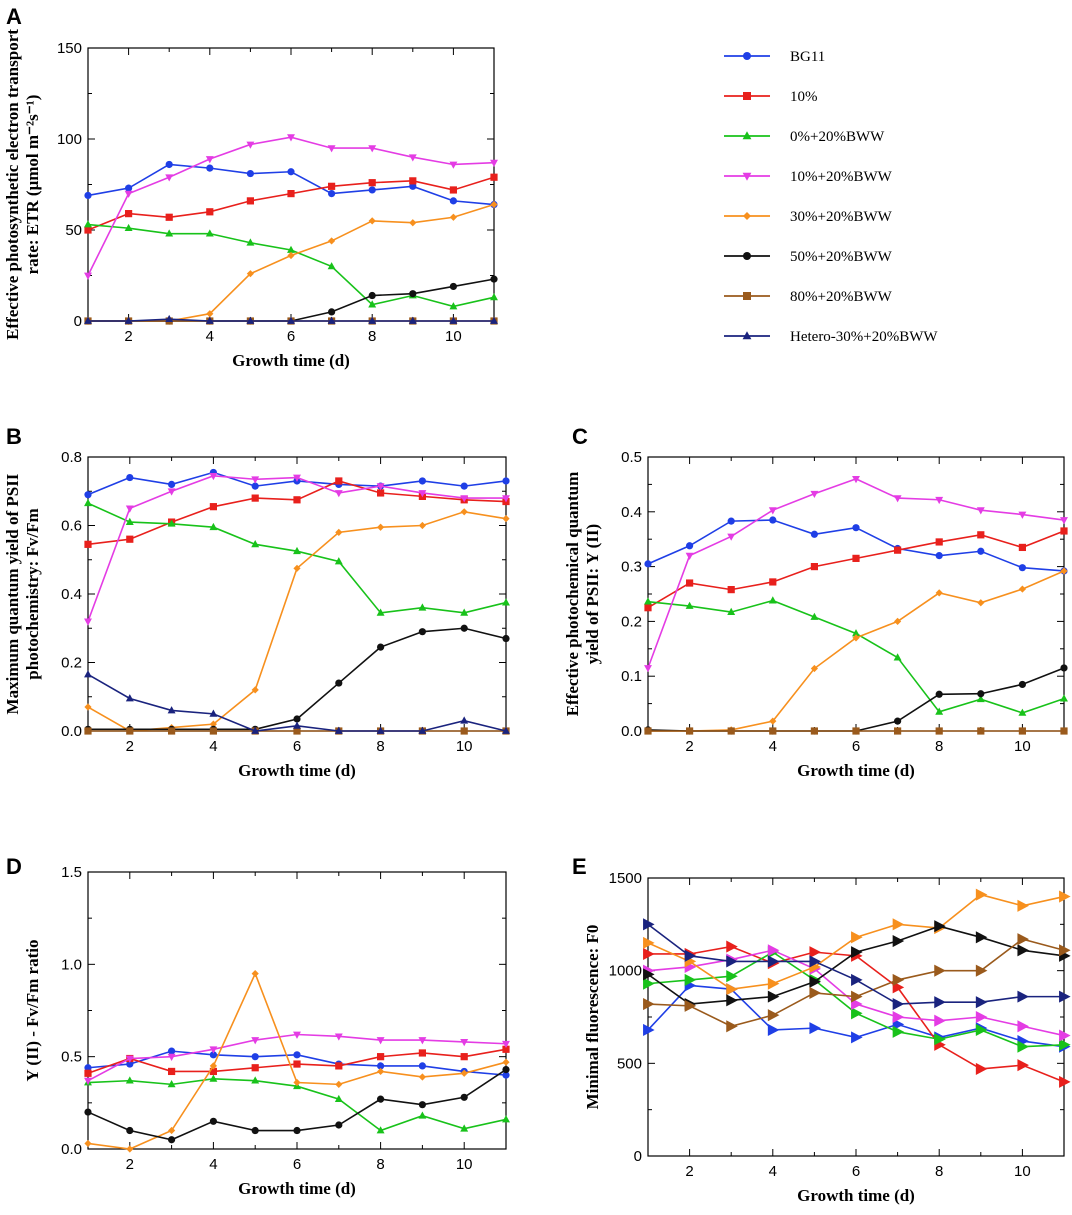 The image size is (1072, 1215). What do you see at coordinates (592, 594) in the screenshot?
I see `y-axis-title: yield of PSII: Y (II)` at bounding box center [592, 594].